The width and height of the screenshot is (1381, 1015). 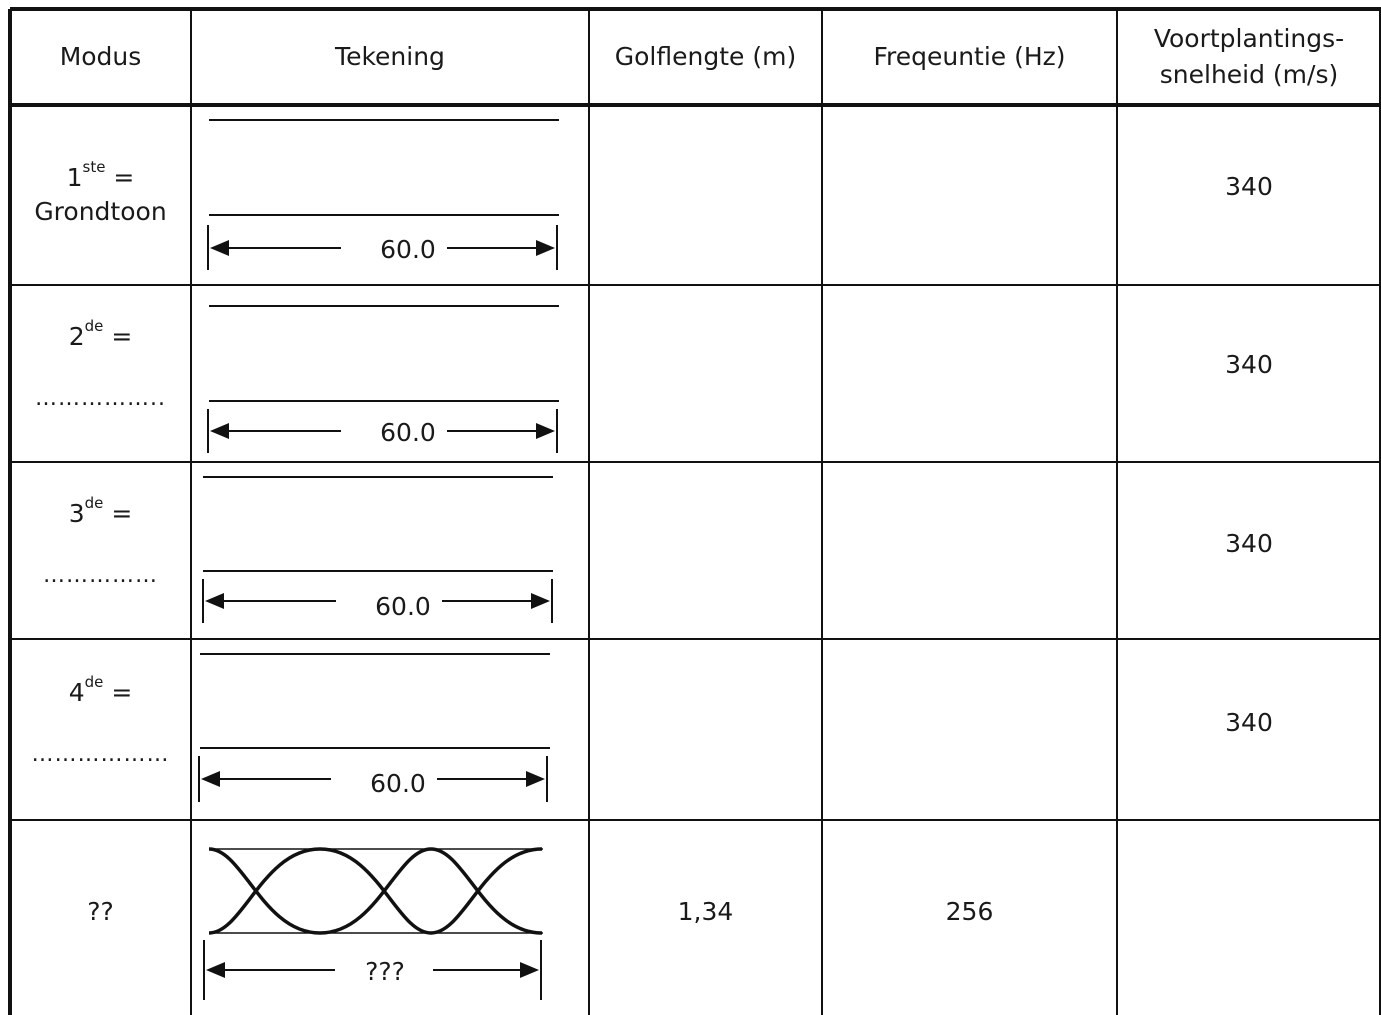 What do you see at coordinates (375, 891) in the screenshot?
I see `standing-wave-envelope` at bounding box center [375, 891].